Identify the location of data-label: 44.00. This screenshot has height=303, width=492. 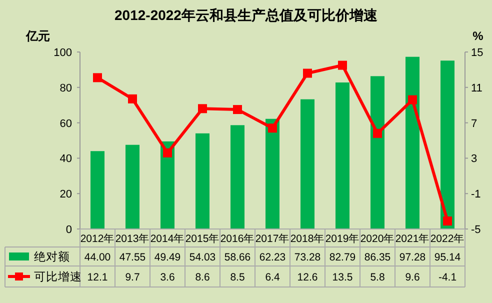
(97, 258).